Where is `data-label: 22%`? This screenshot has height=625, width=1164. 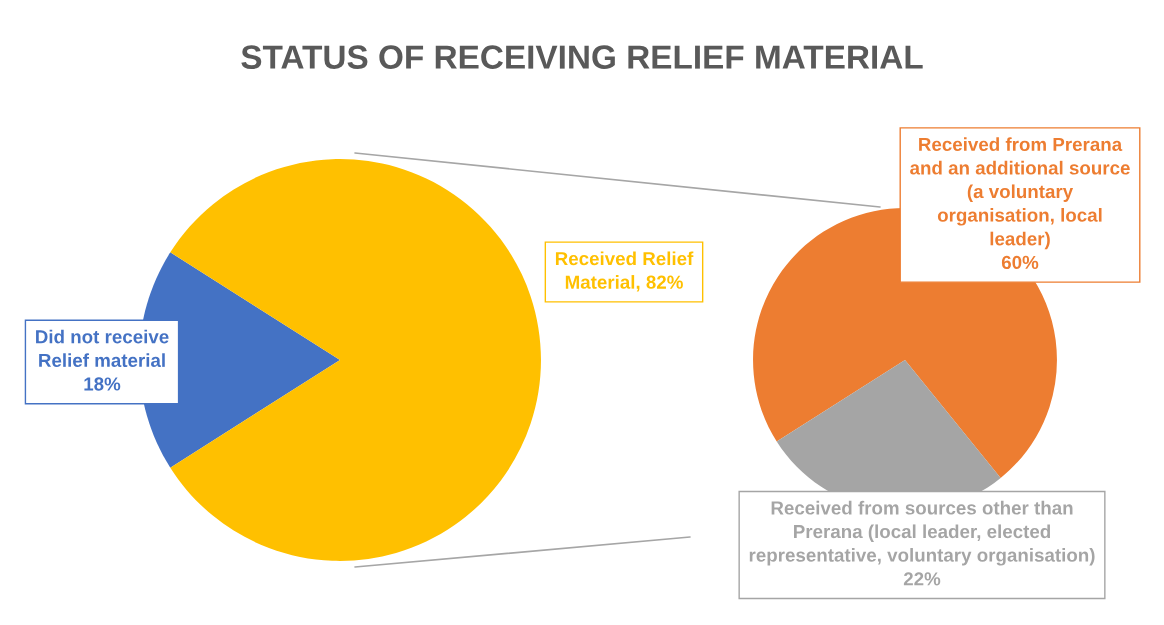 data-label: 22% is located at coordinates (922, 579).